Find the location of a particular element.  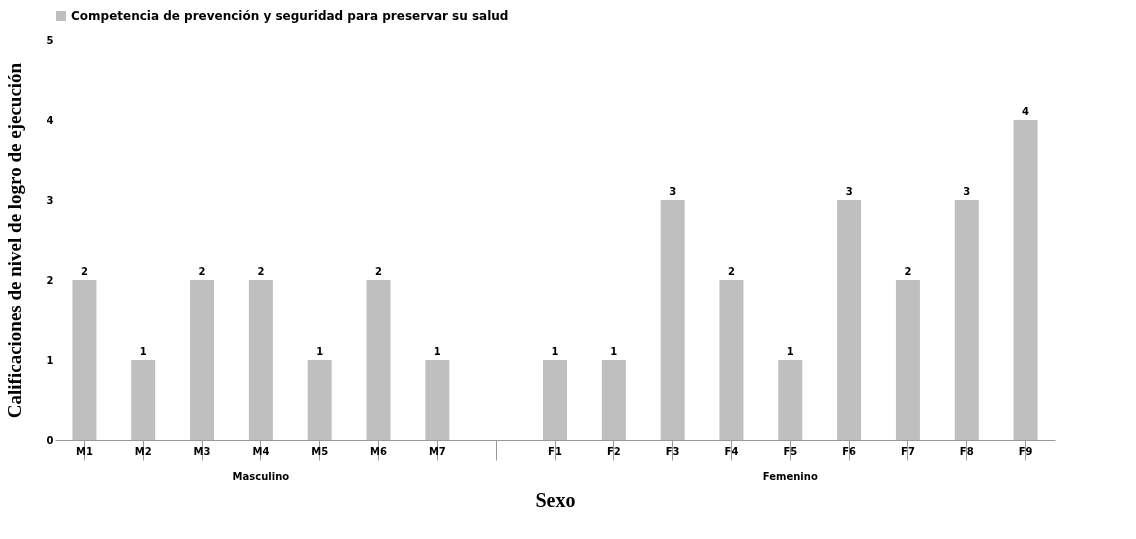

x-tick-label: F9 is located at coordinates (1025, 451).